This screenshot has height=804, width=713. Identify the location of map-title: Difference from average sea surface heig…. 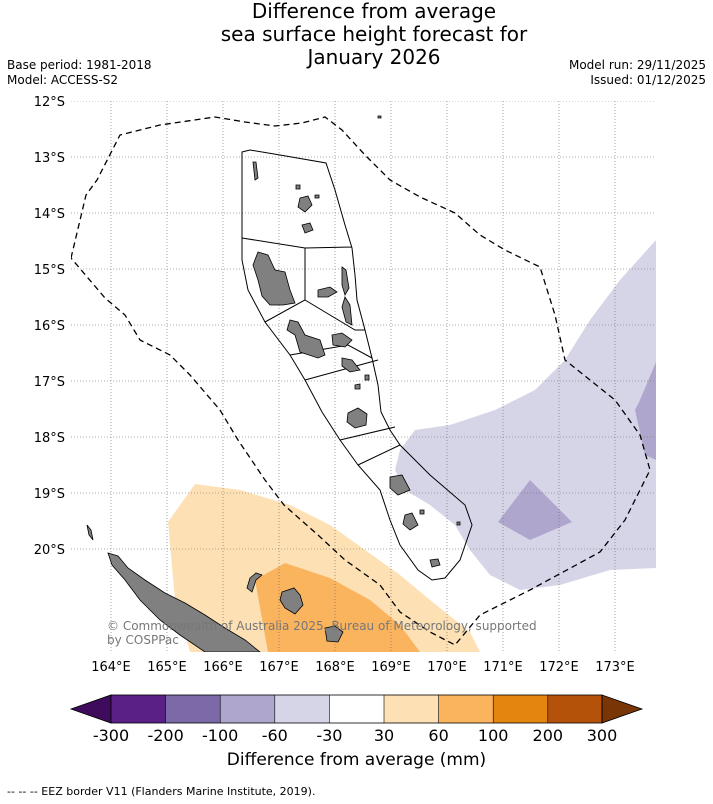
(356, 34).